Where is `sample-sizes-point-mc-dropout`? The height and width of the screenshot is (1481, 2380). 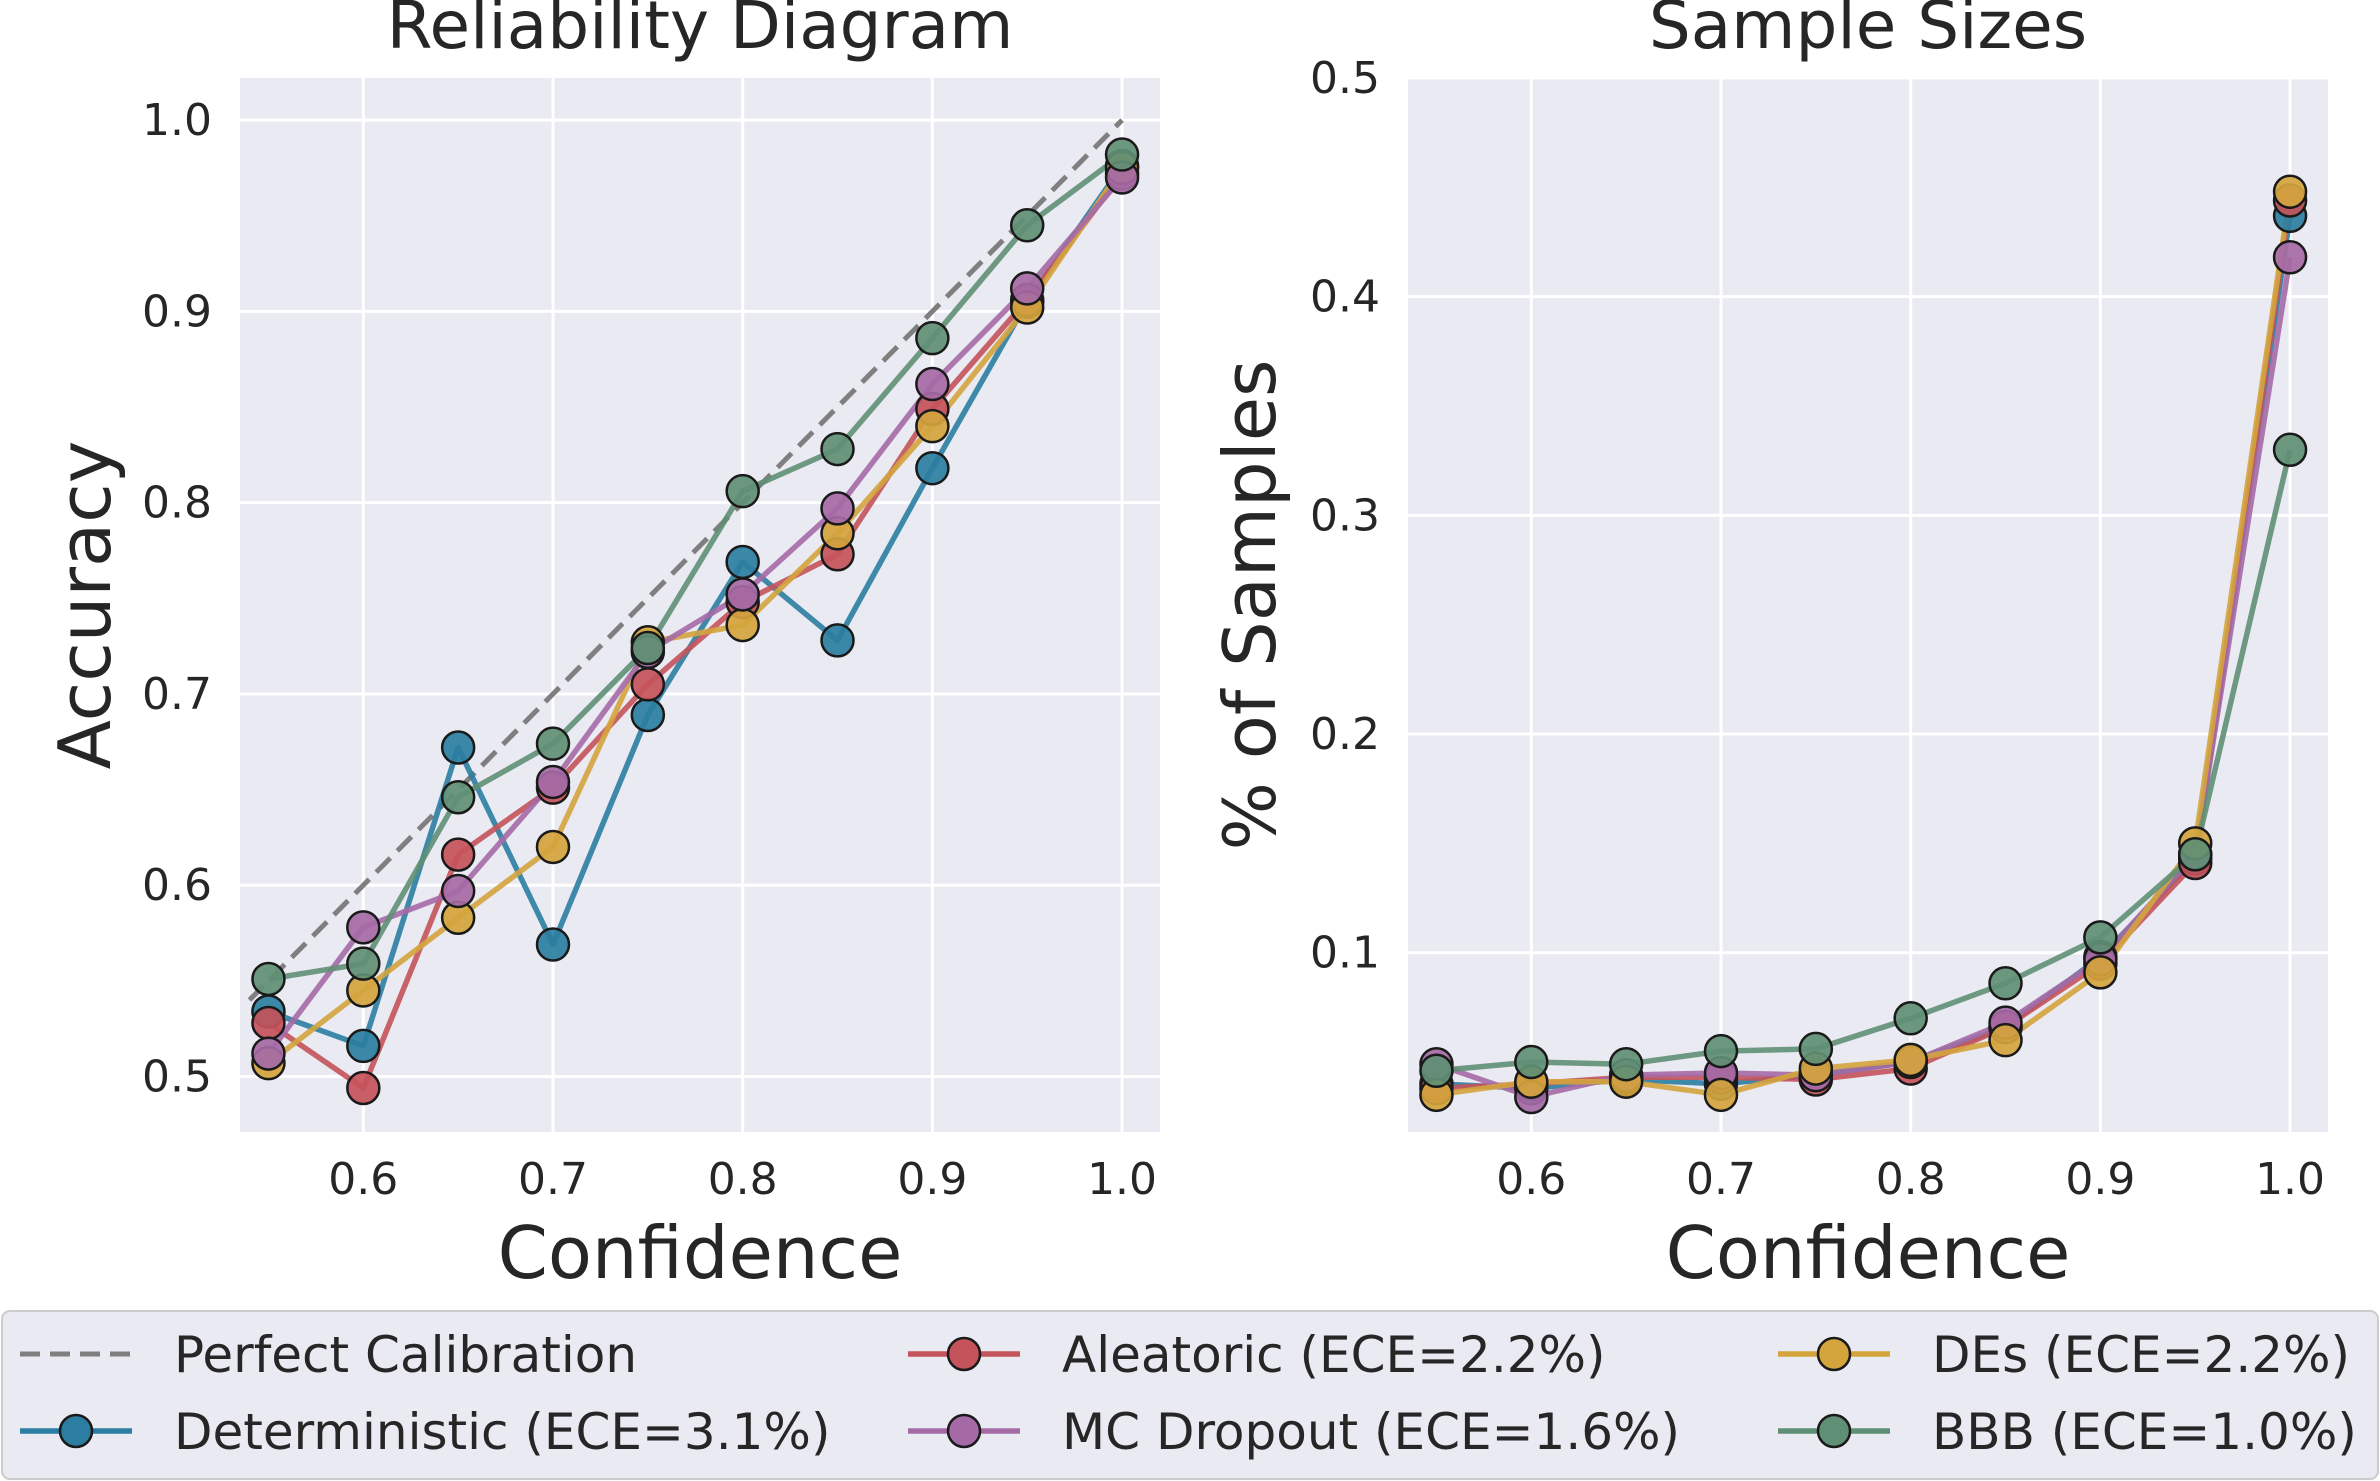
sample-sizes-point-mc-dropout is located at coordinates (2290, 257).